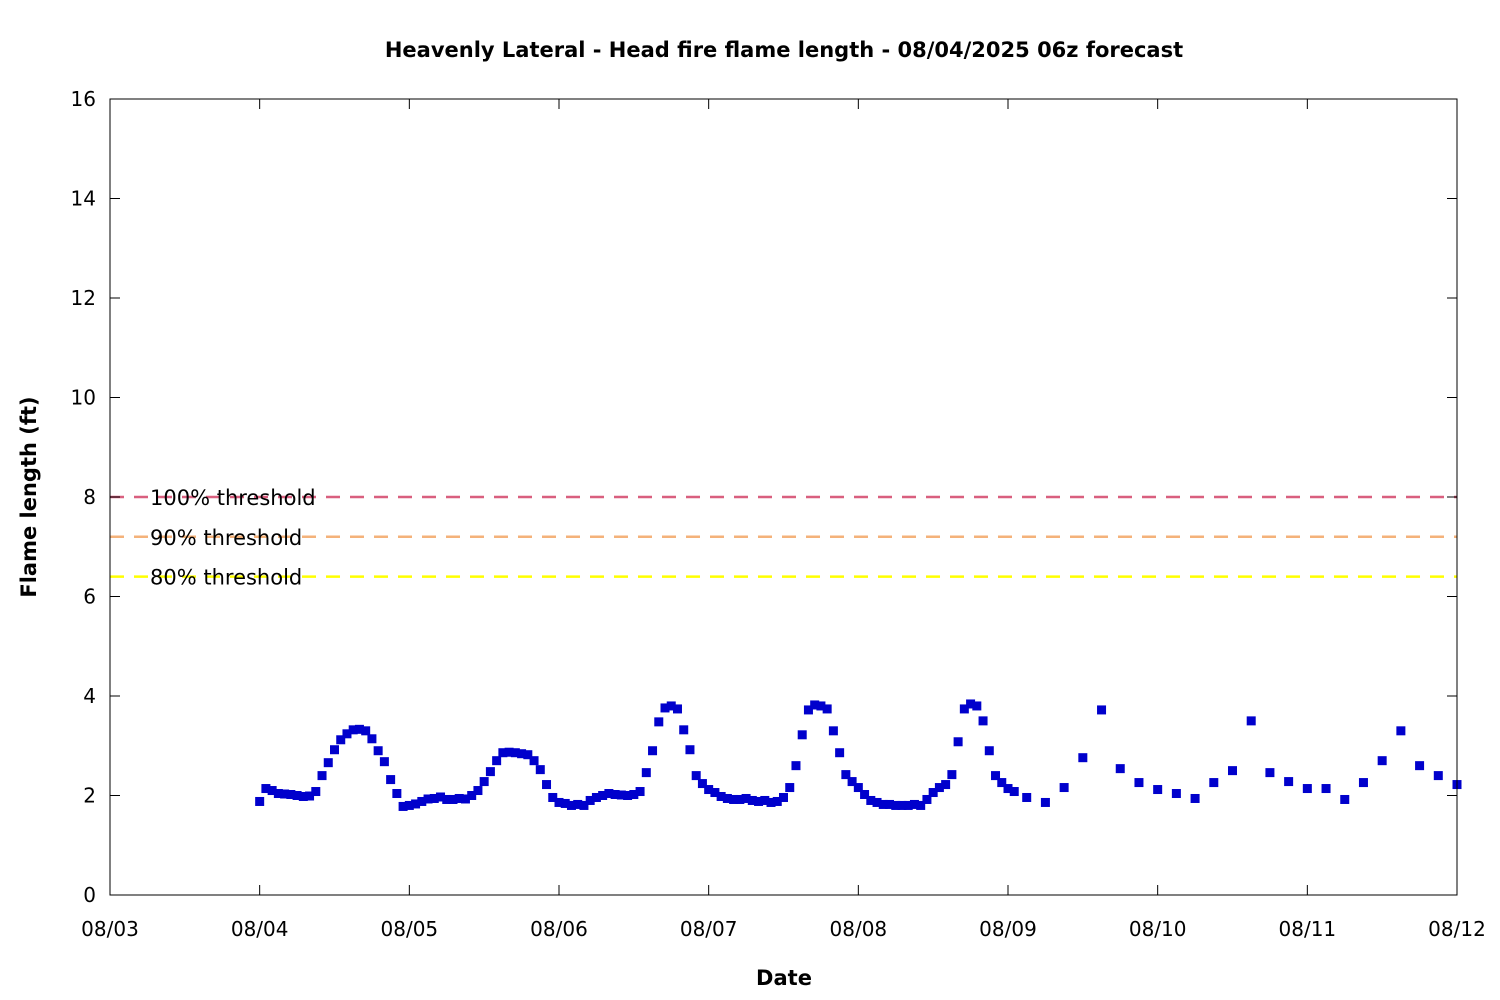 This screenshot has height=1000, width=1500. I want to click on y-tick-label: 4, so click(89, 696).